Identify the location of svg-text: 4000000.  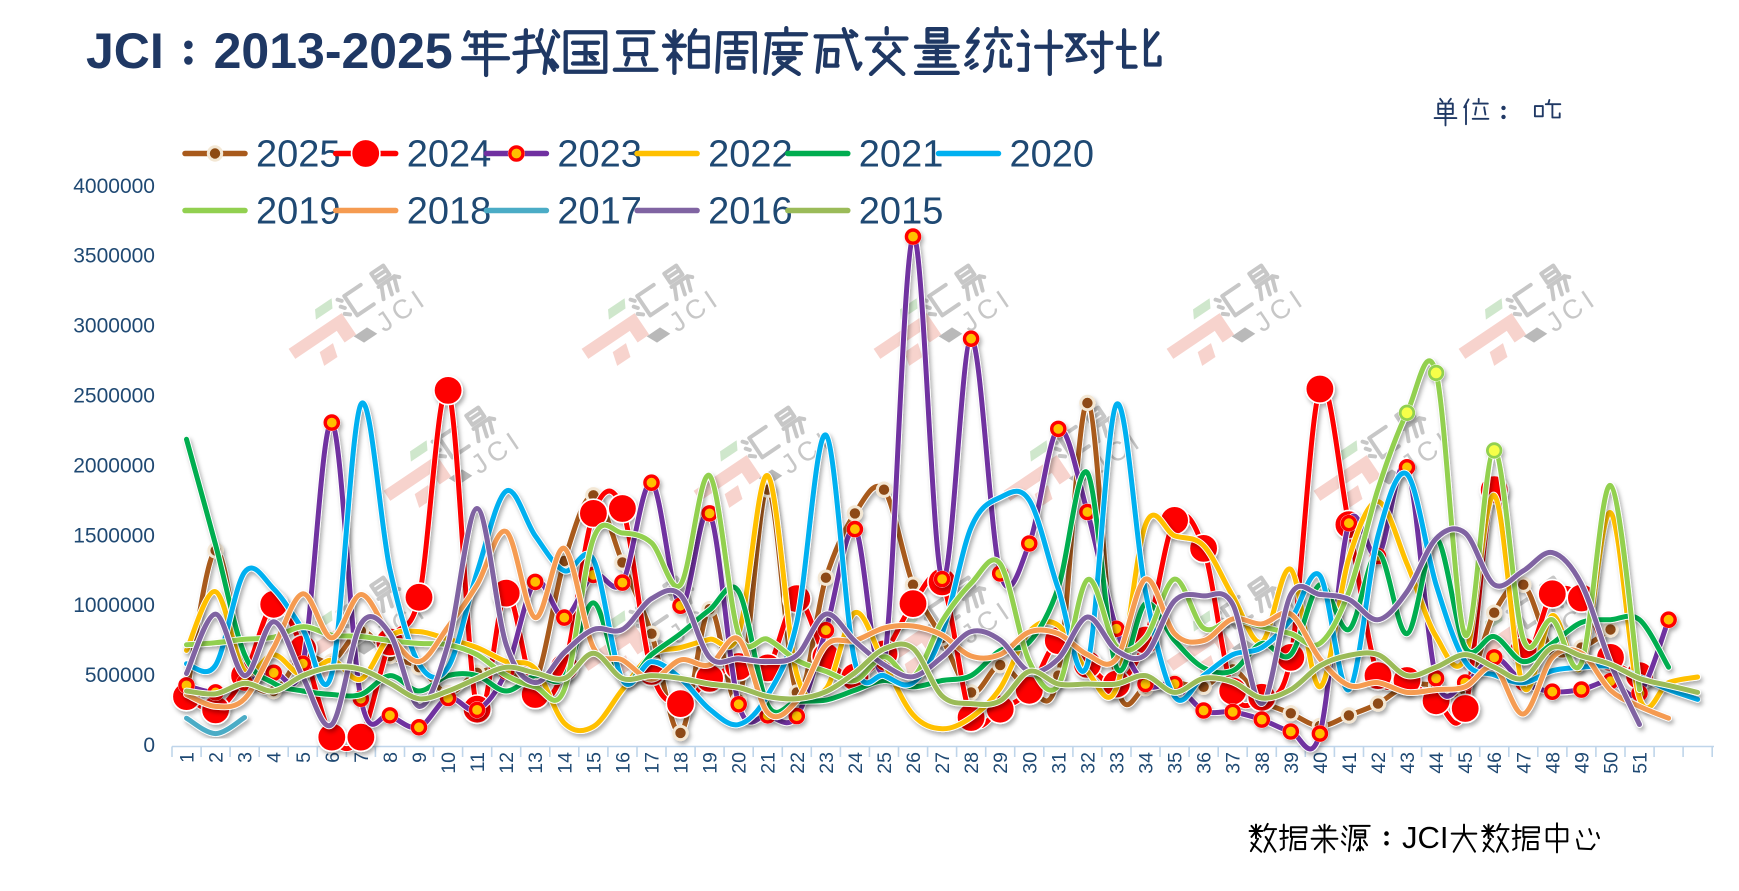
(114, 186).